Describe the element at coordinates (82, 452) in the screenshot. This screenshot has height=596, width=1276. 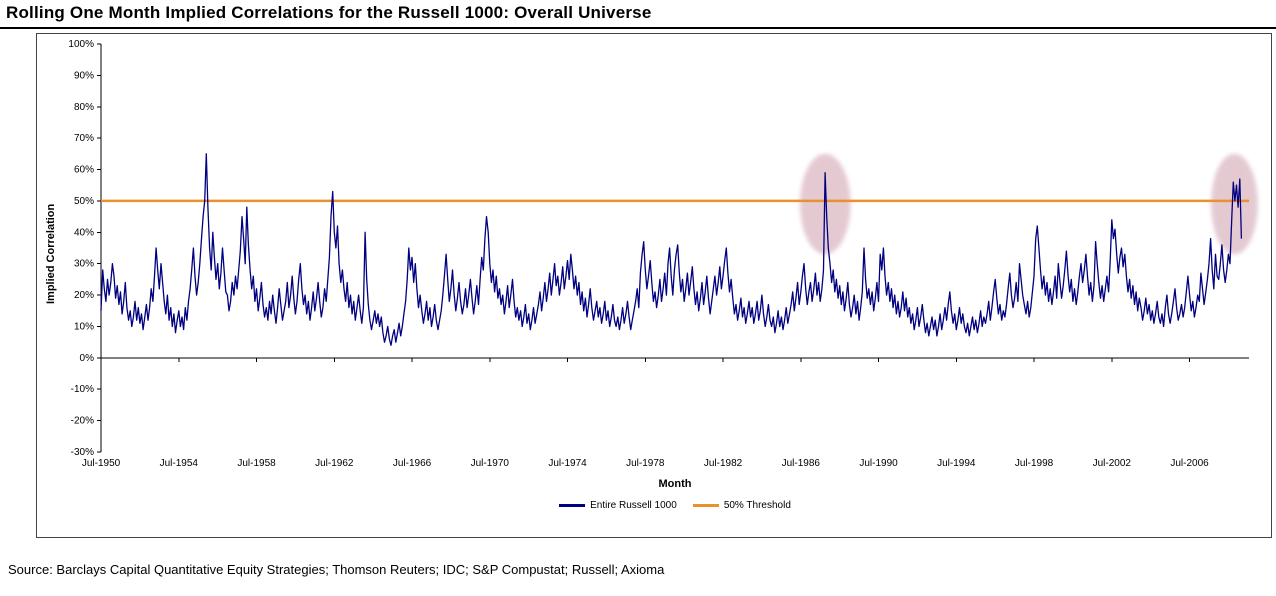
I see `y-tick-label: -30%` at that location.